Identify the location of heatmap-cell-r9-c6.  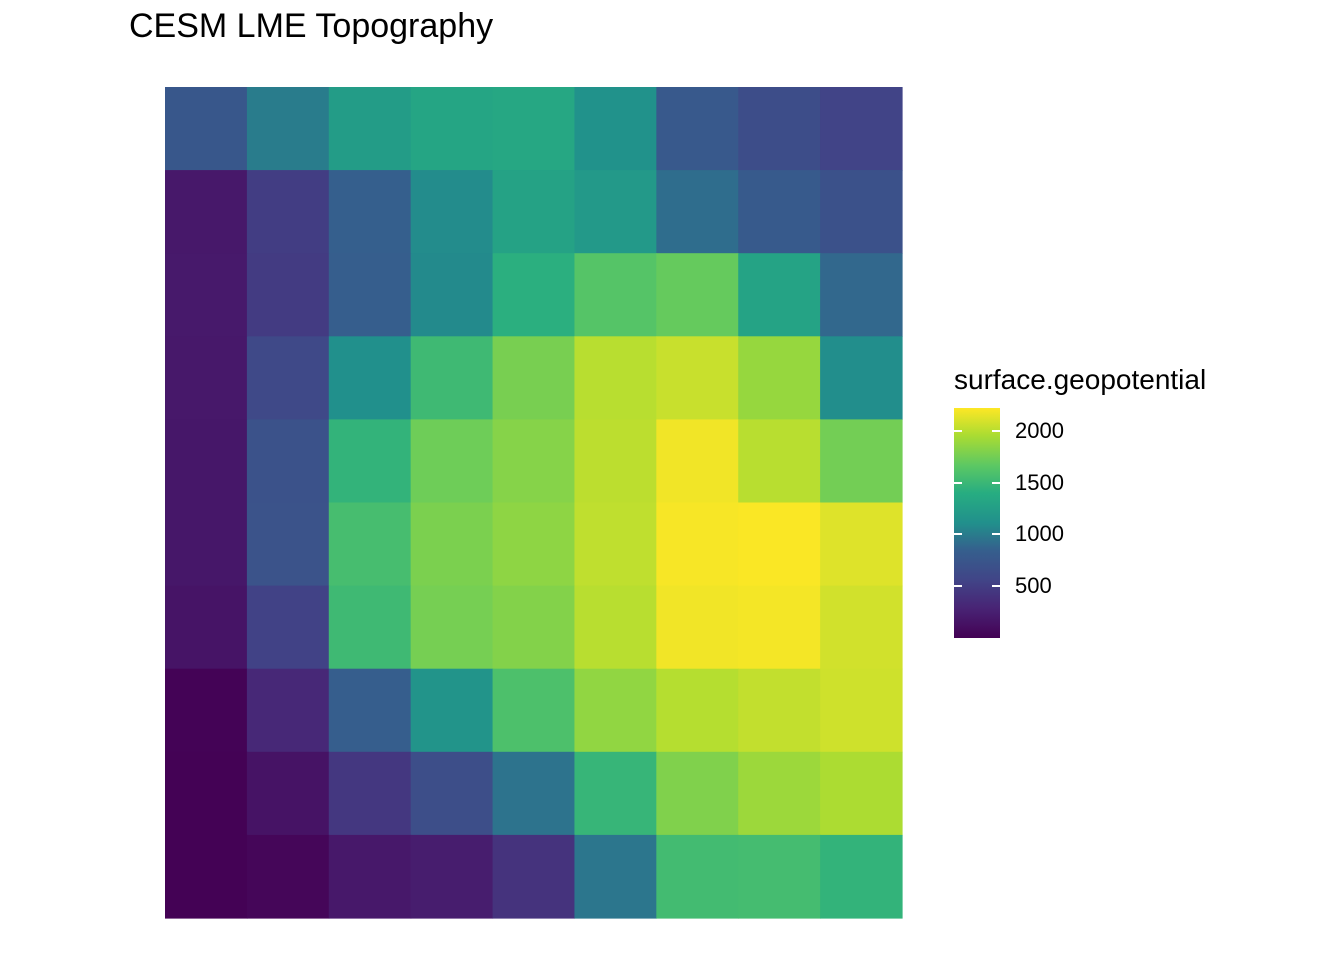
(697, 876).